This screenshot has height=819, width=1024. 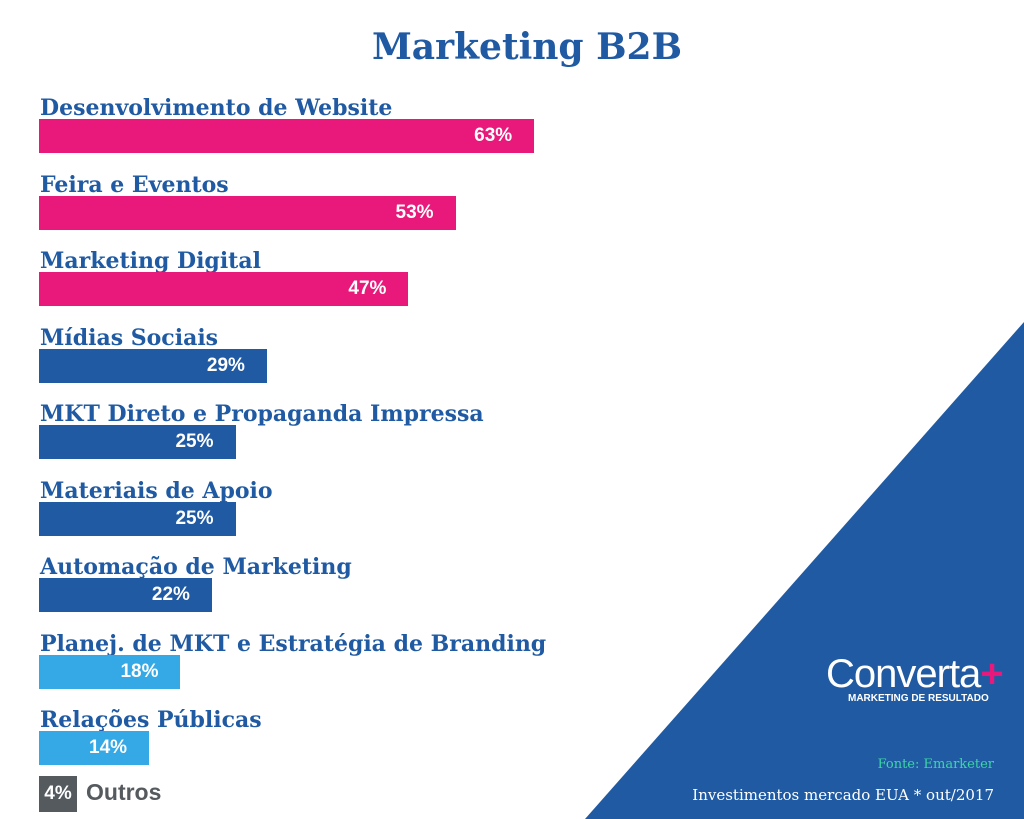 What do you see at coordinates (367, 288) in the screenshot?
I see `bar-value-label: 47%` at bounding box center [367, 288].